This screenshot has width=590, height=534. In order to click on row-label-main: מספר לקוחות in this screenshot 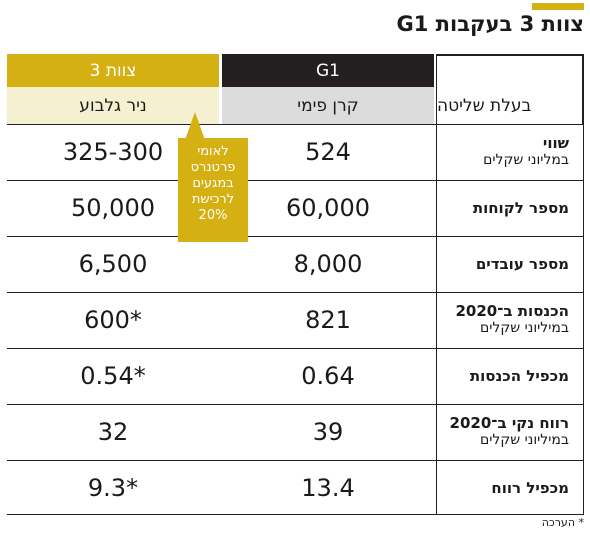, I will do `click(520, 208)`.